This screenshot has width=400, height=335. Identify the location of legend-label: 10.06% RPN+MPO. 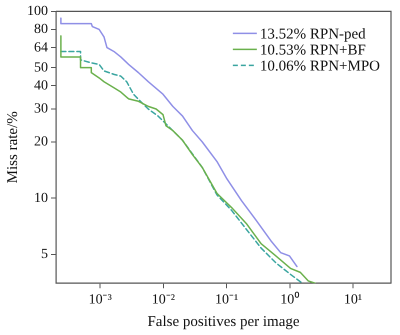
(320, 66).